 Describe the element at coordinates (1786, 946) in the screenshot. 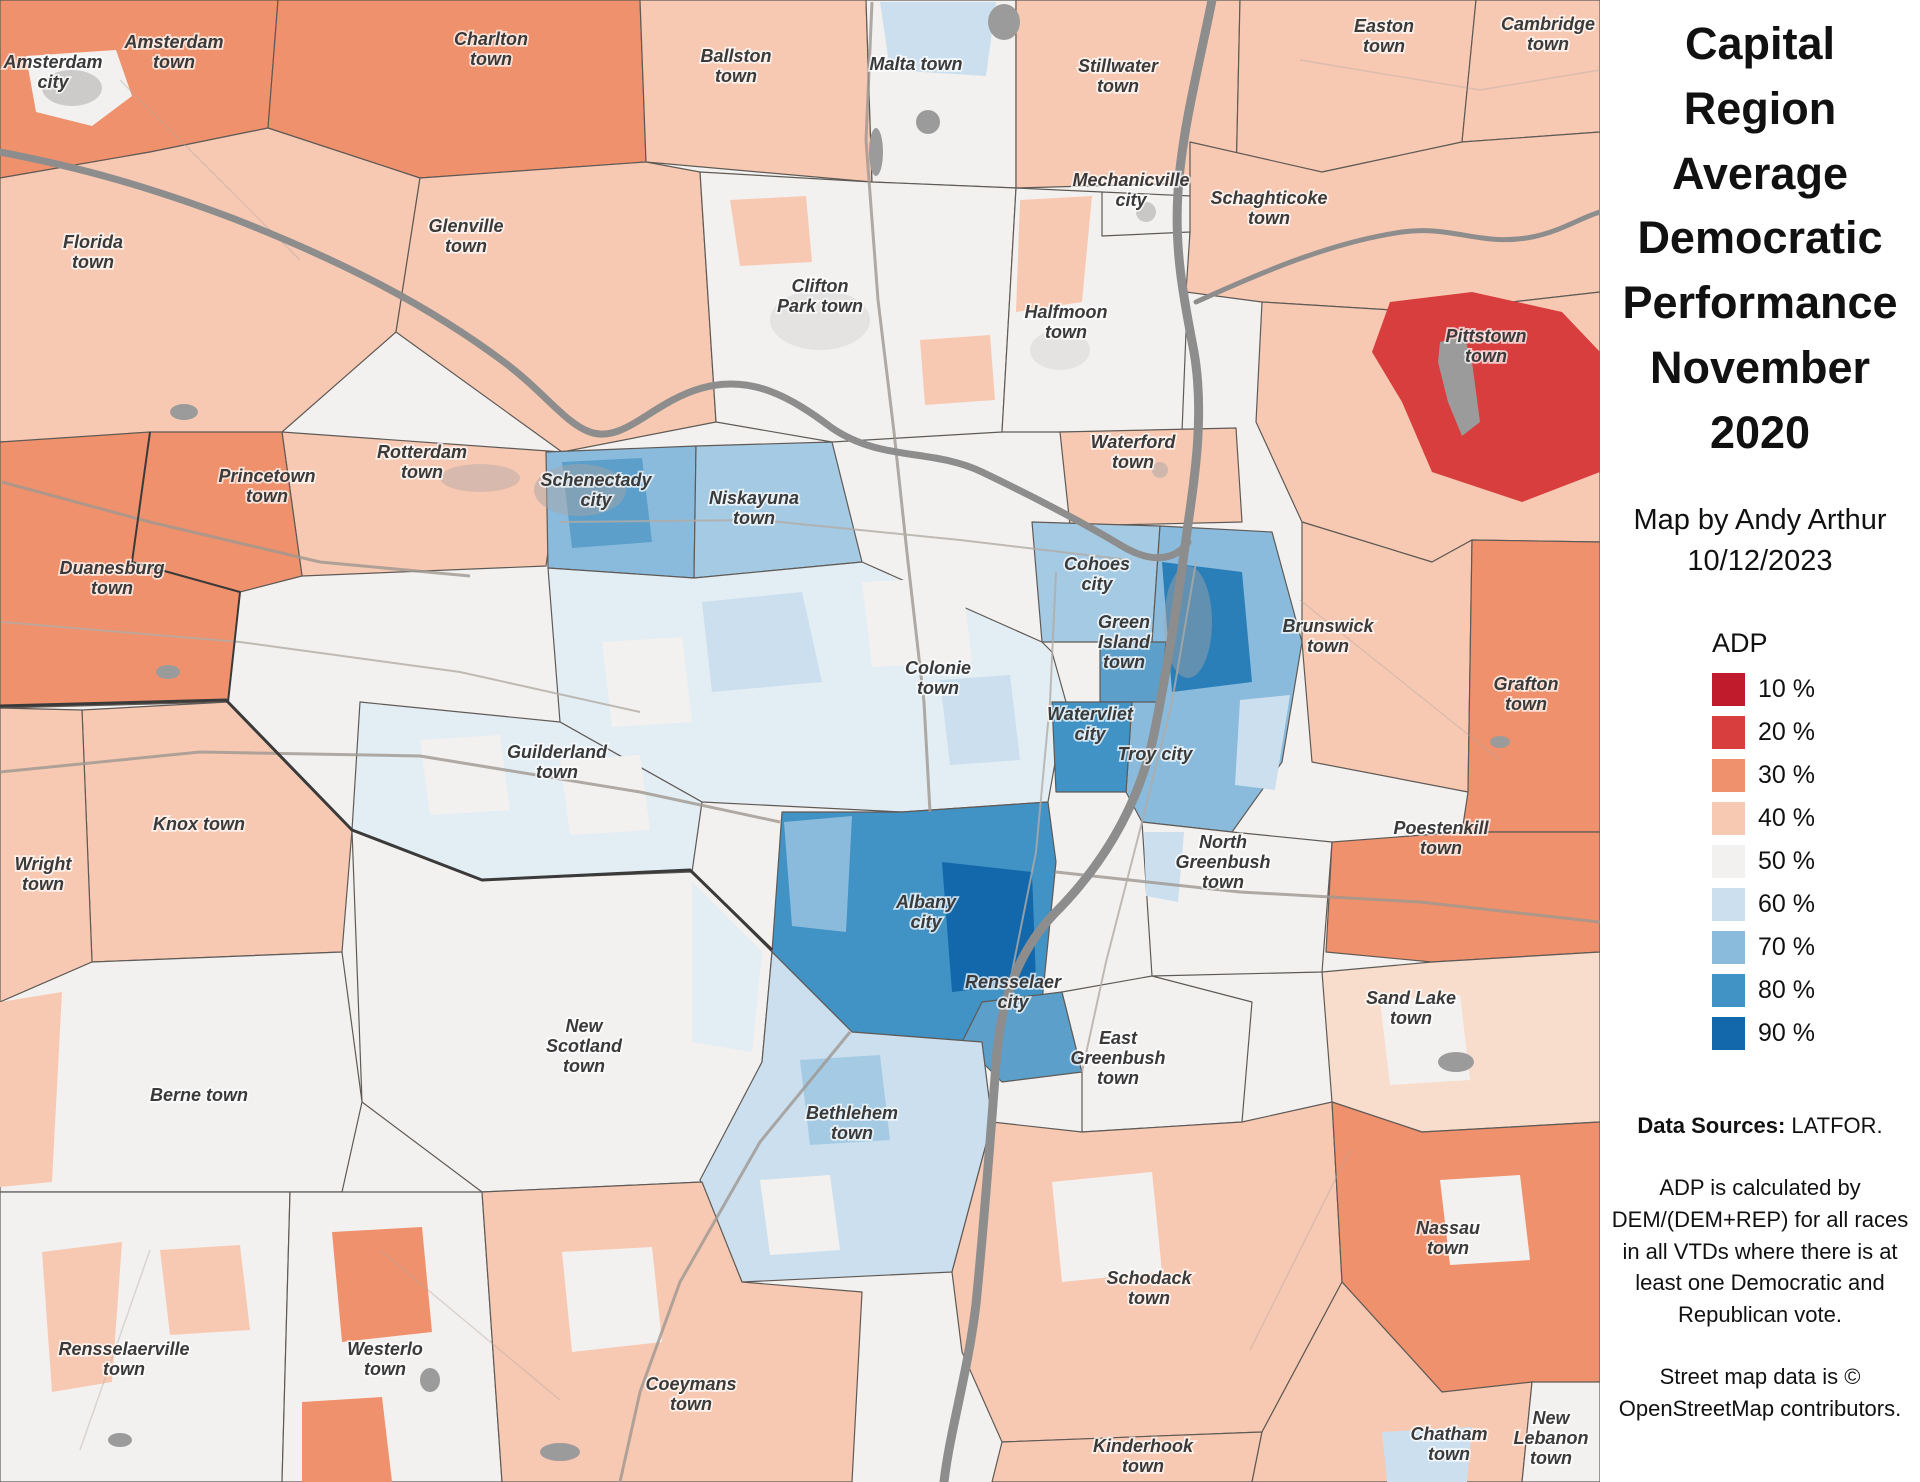

I see `legend-label: 70 %` at that location.